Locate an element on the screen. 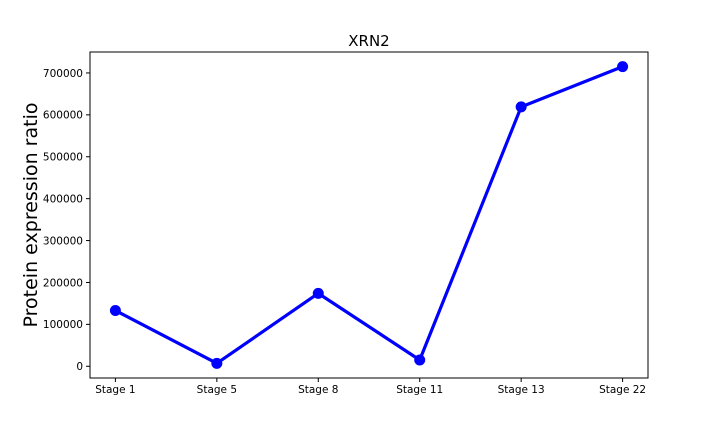 The height and width of the screenshot is (432, 720). y-tick-label: 300000 is located at coordinates (63, 241).